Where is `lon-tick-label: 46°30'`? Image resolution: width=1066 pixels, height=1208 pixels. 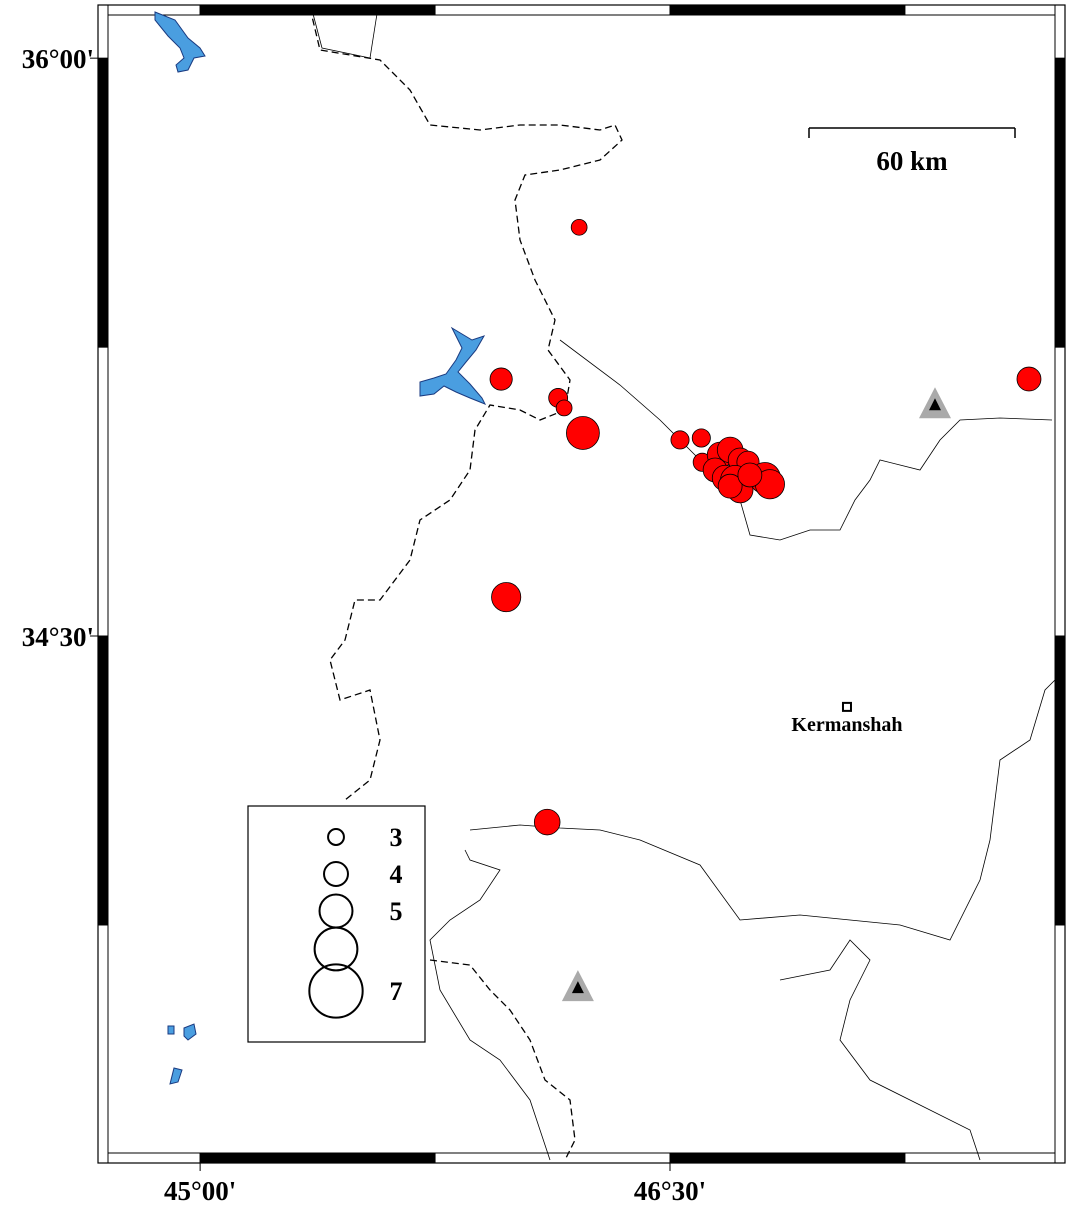
lon-tick-label: 46°30' is located at coordinates (670, 1189).